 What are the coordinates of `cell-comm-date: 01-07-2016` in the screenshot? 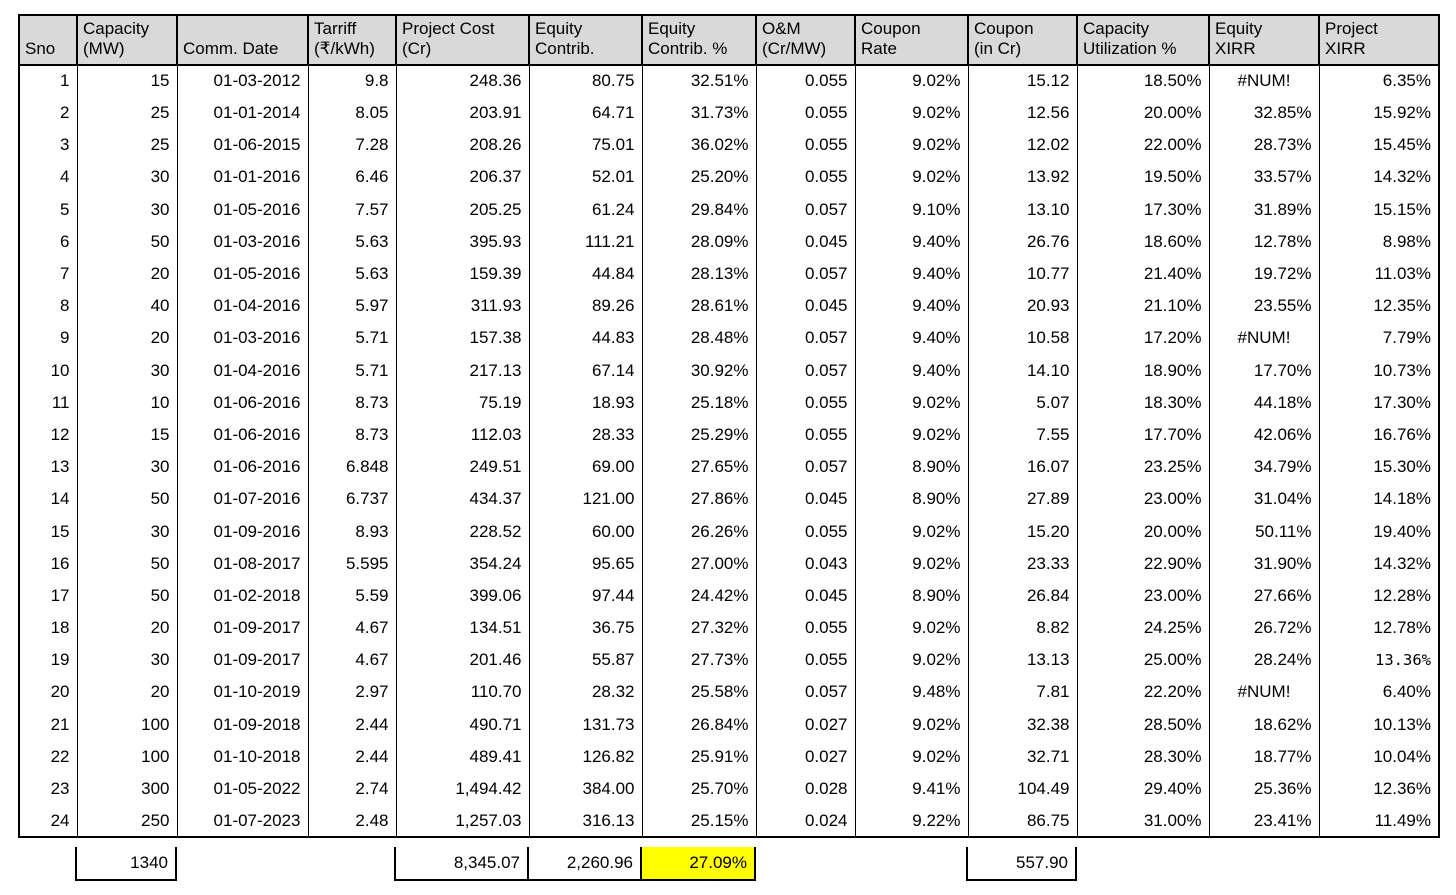 It's located at (242, 499).